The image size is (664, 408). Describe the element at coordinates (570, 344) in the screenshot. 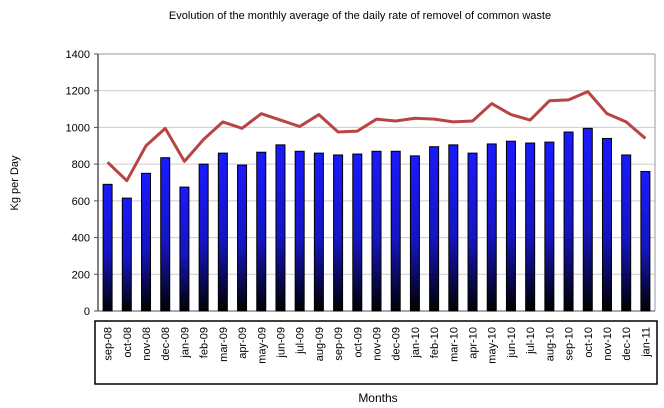

I see `x-tick-label: sep-10` at that location.